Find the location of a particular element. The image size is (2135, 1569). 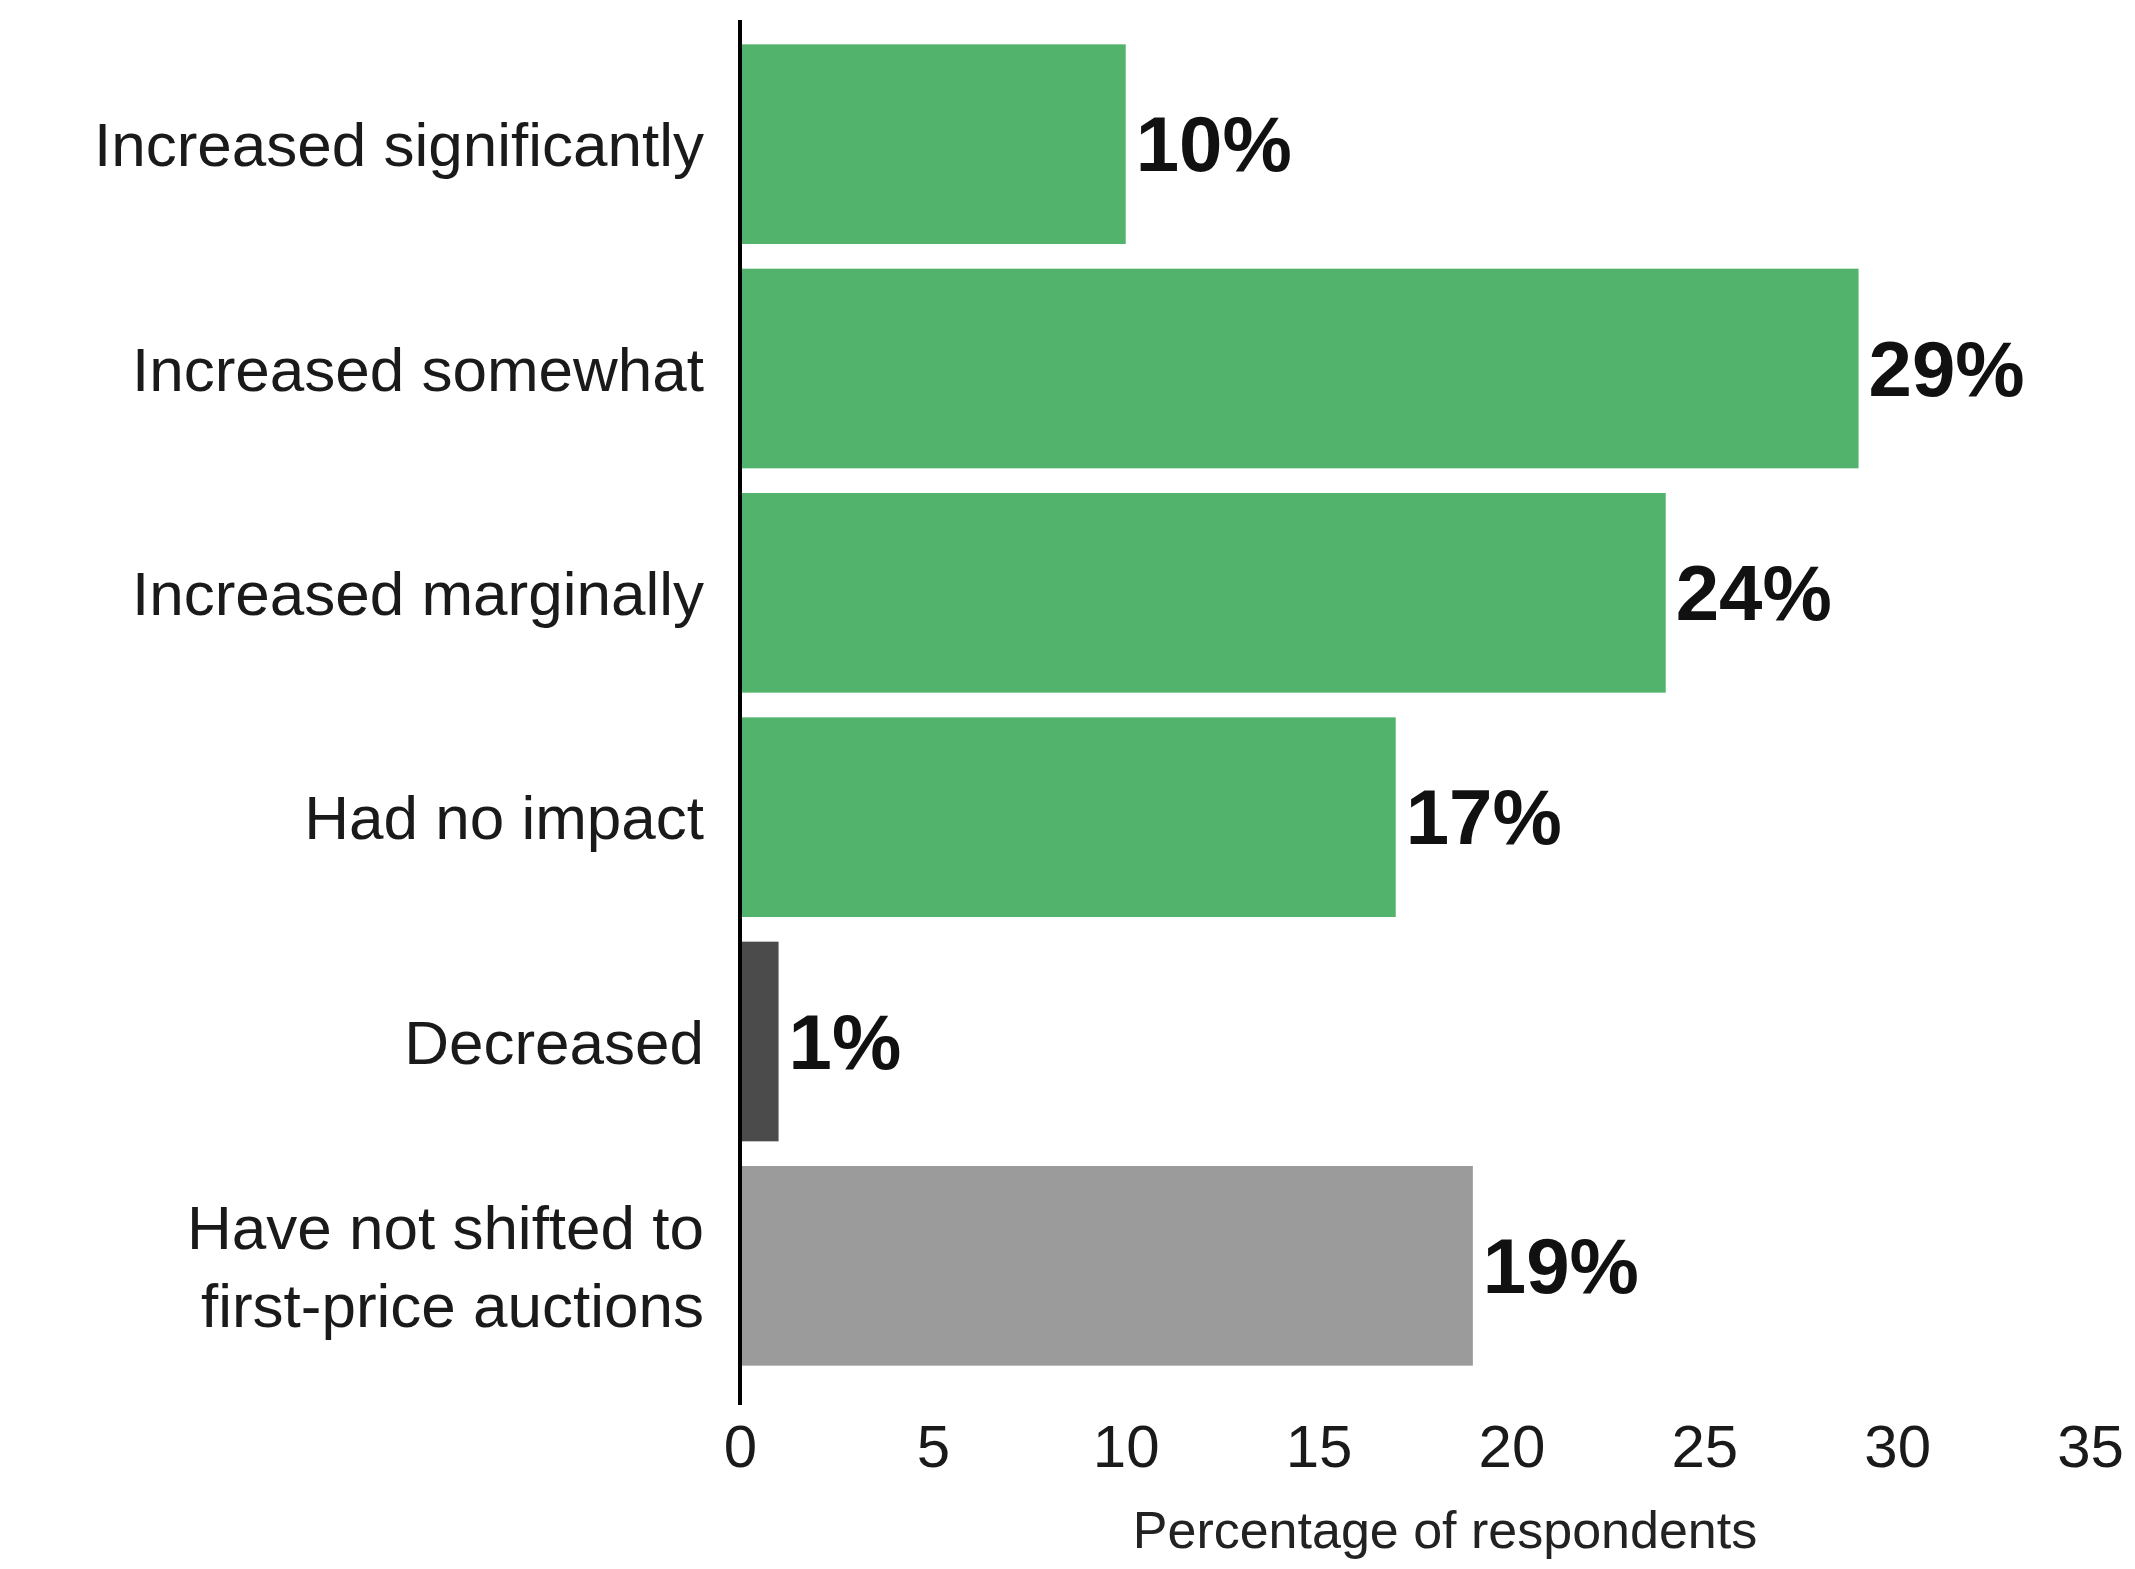

y-tick-label: Increased significantly is located at coordinates (399, 144).